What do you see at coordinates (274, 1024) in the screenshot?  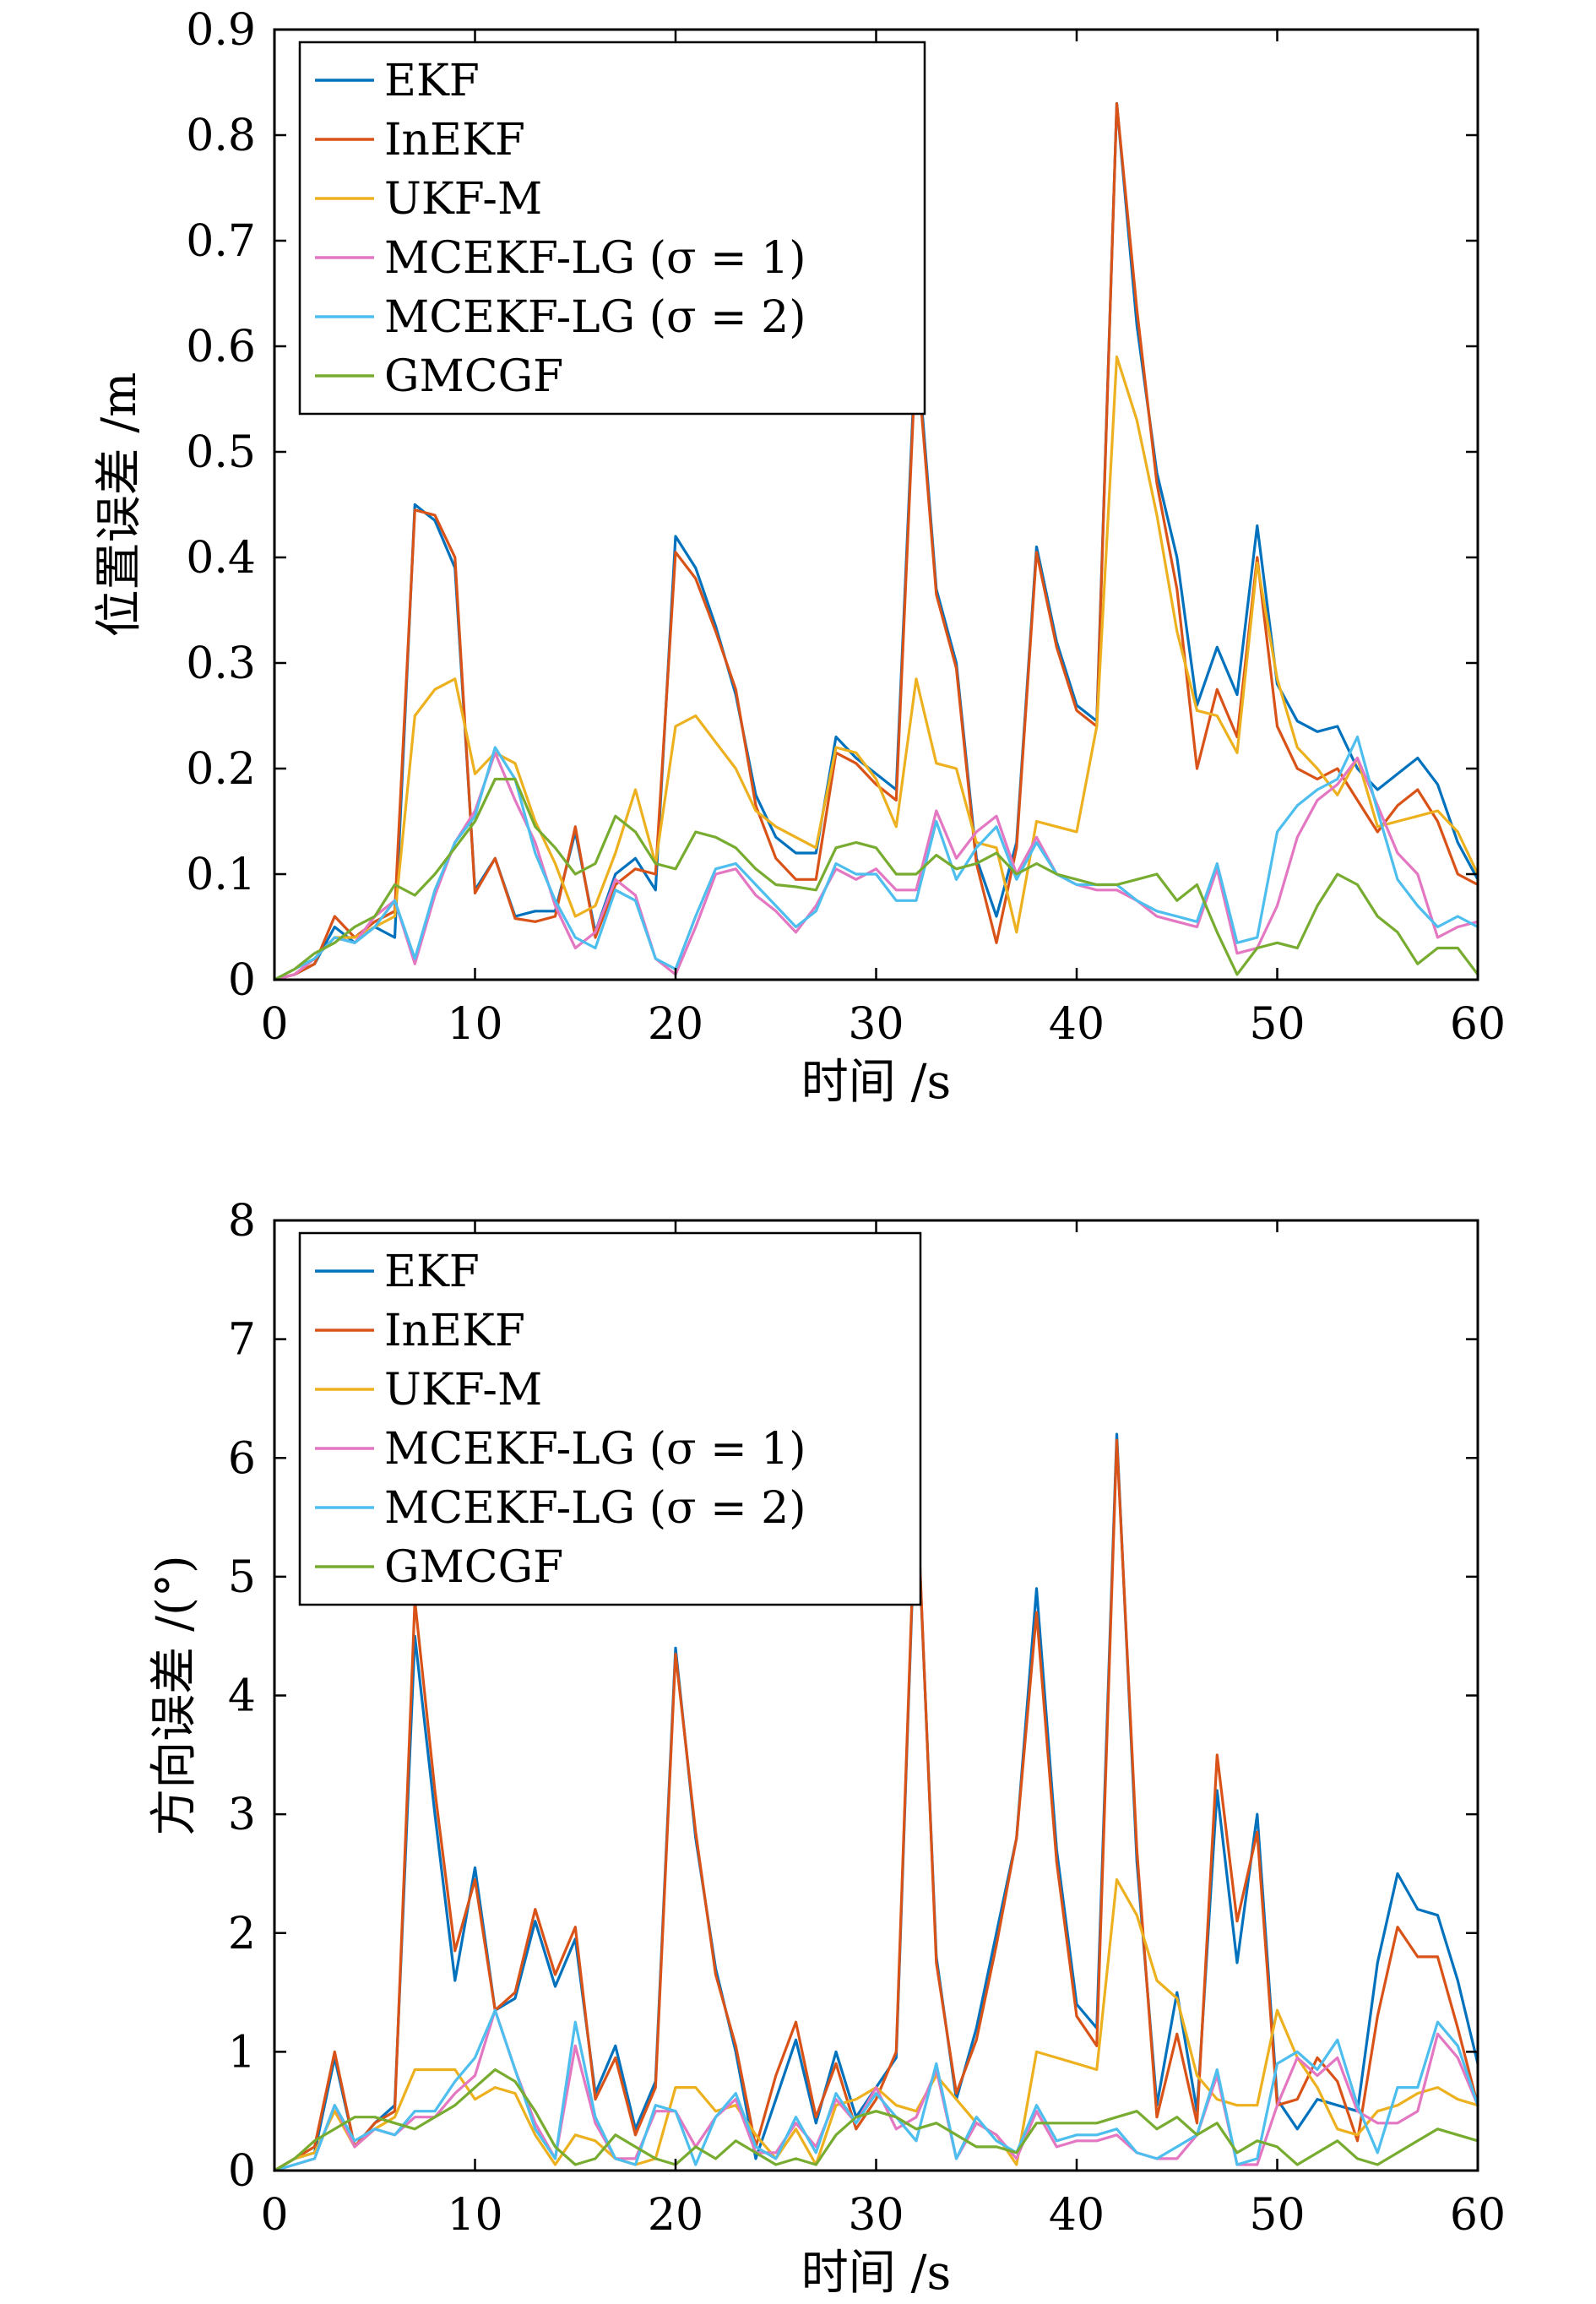 I see `chart1-xtick-label: 0` at bounding box center [274, 1024].